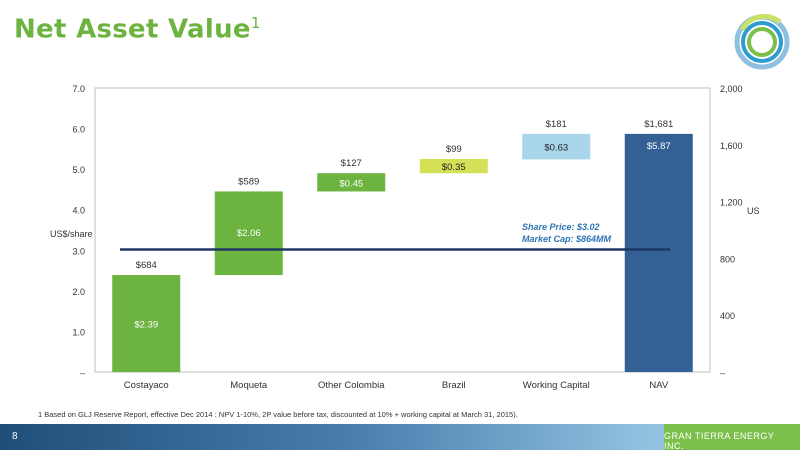 Image resolution: width=800 pixels, height=451 pixels. I want to click on annotation-label: Share Price: $3.02, so click(561, 227).